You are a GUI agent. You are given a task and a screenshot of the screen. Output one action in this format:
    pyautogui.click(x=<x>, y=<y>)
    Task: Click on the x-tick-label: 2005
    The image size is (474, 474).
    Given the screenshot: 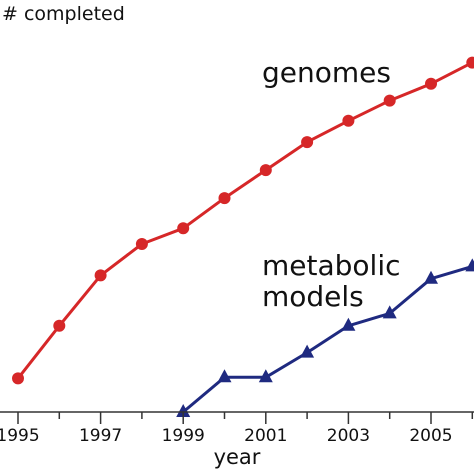 What is the action you would take?
    pyautogui.click(x=430, y=436)
    